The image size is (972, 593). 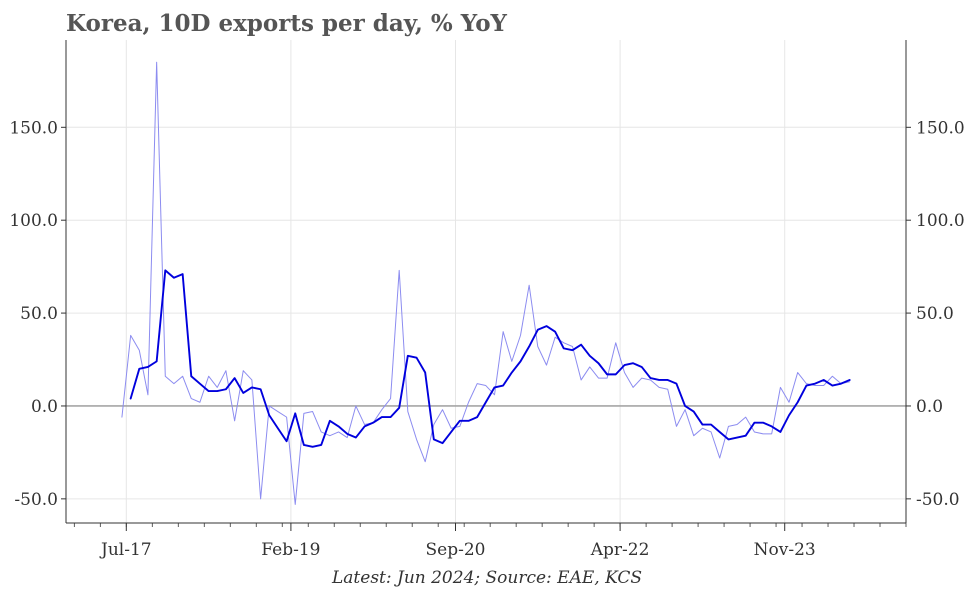 I want to click on y-tick-label-left: -50.0, so click(x=36, y=500).